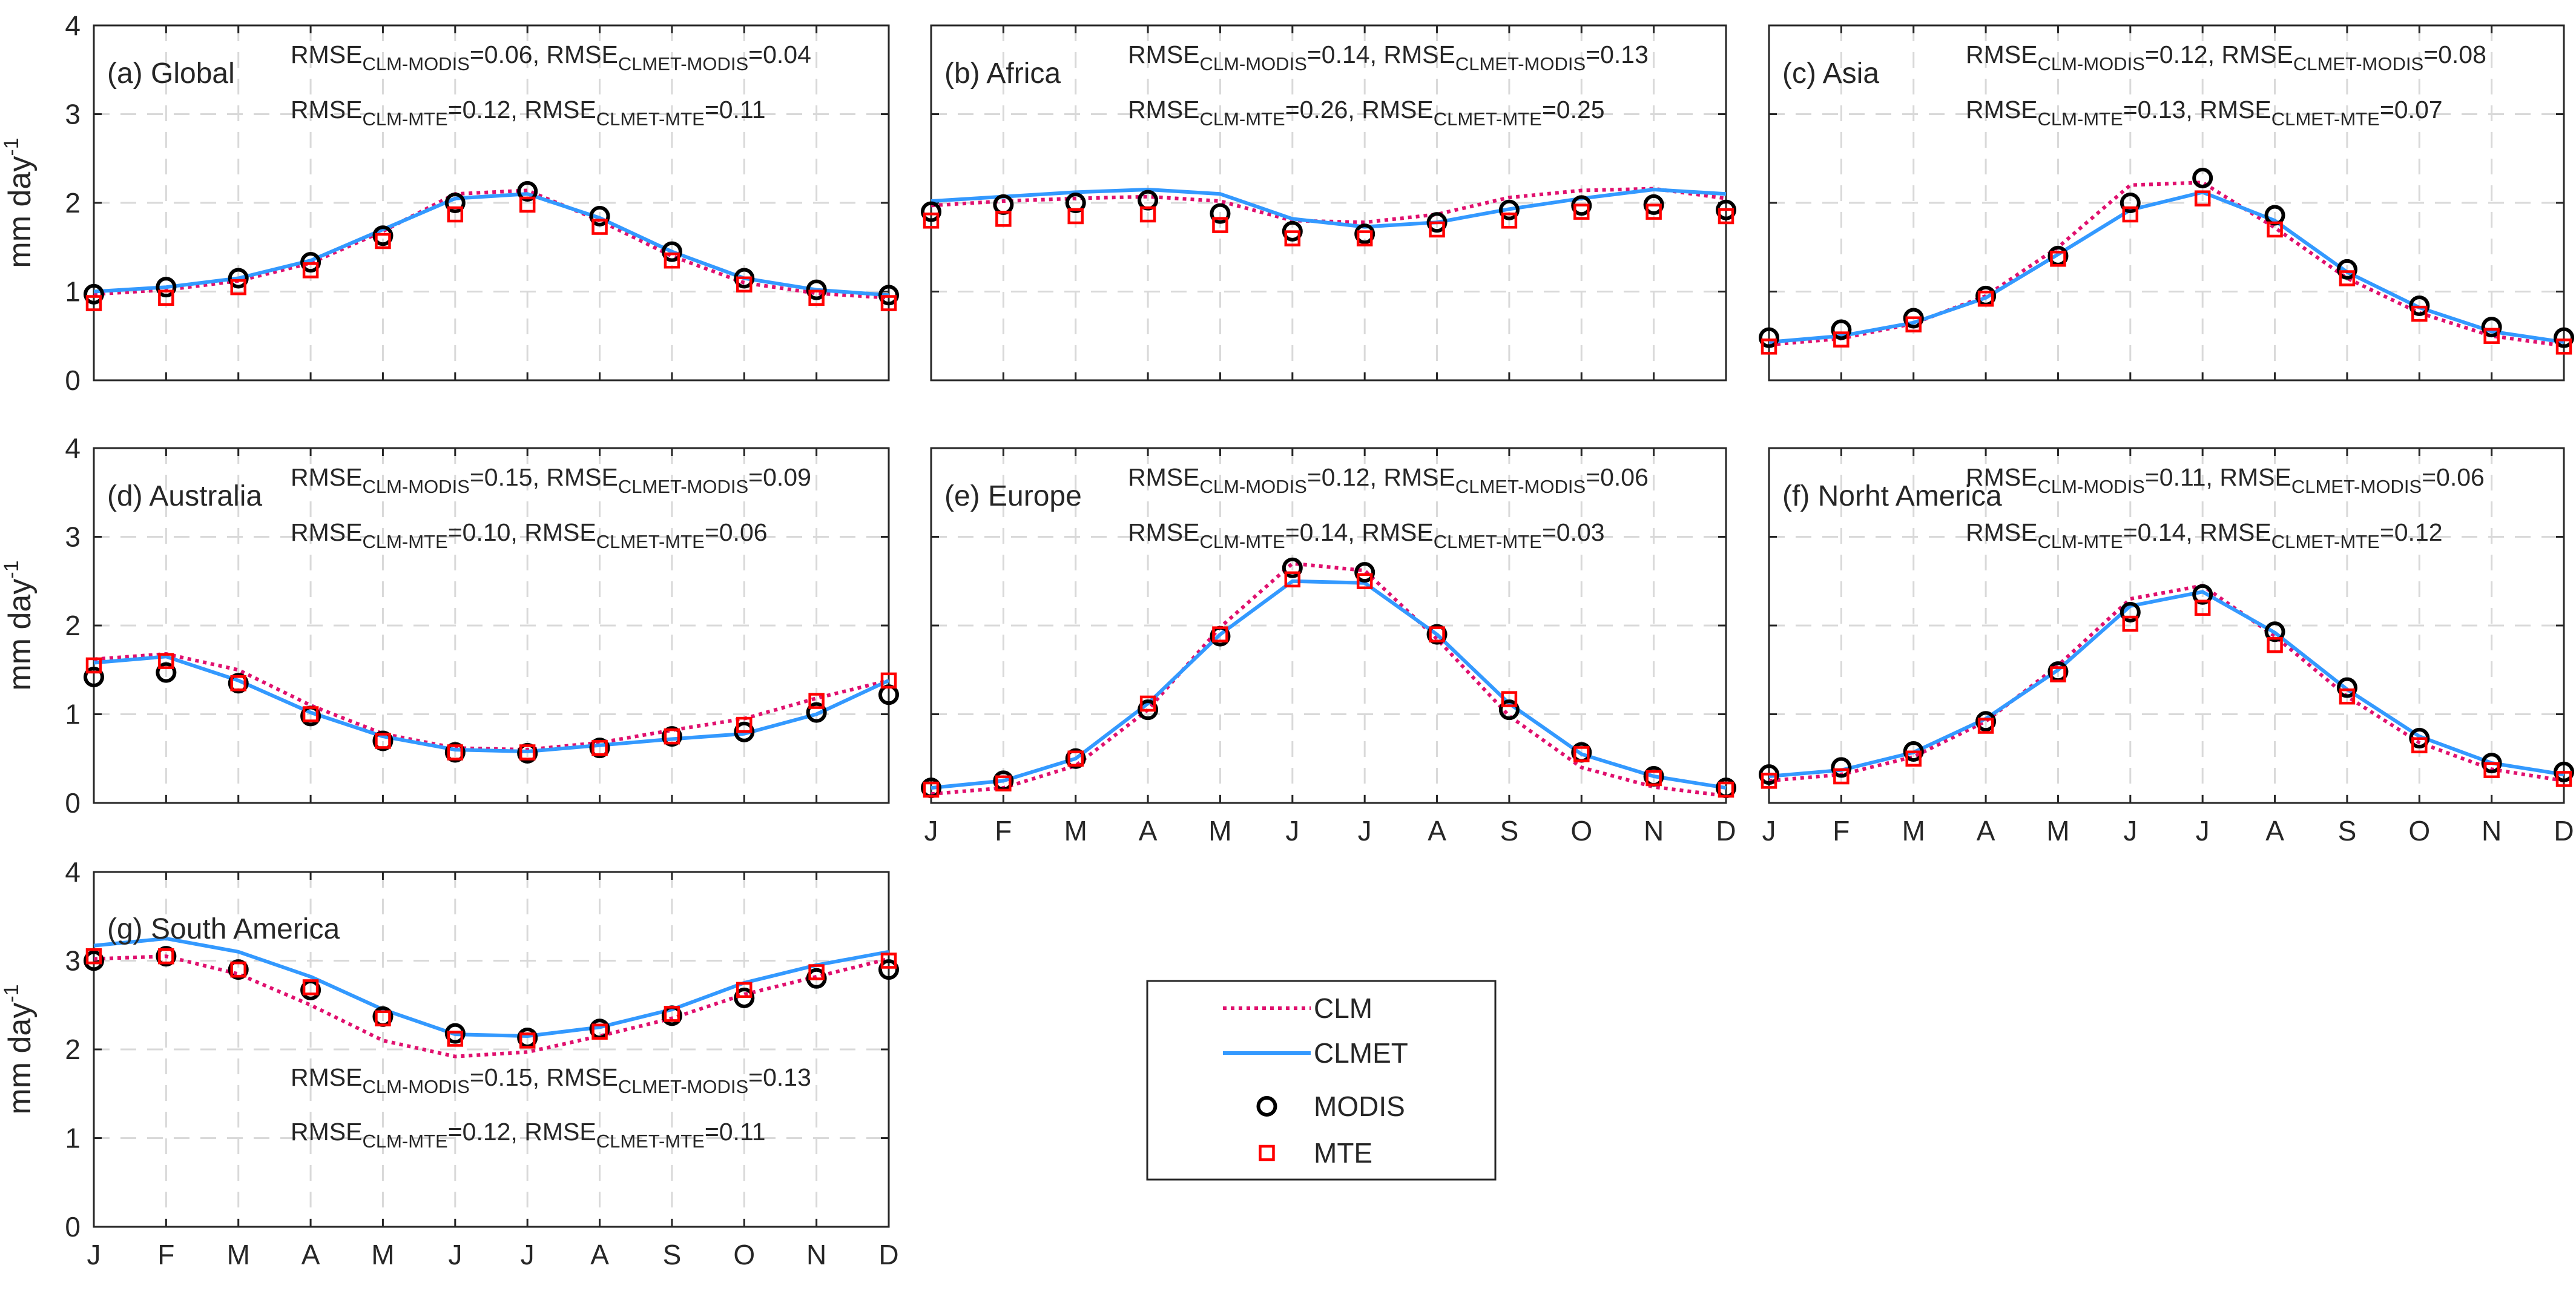  Describe the element at coordinates (508, 1077) in the screenshot. I see `rmse-value: =0.15,` at that location.